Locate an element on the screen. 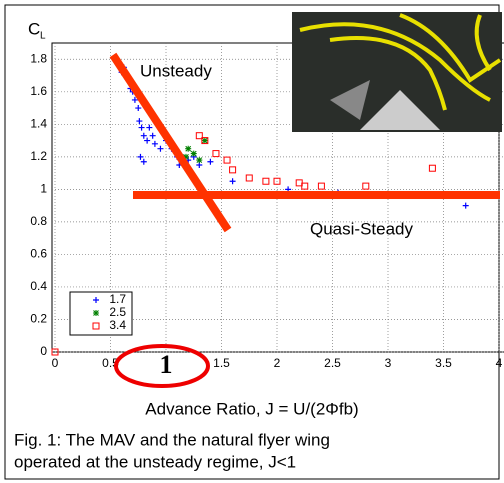 This screenshot has width=504, height=483. x-tick-label: 2 is located at coordinates (277, 363).